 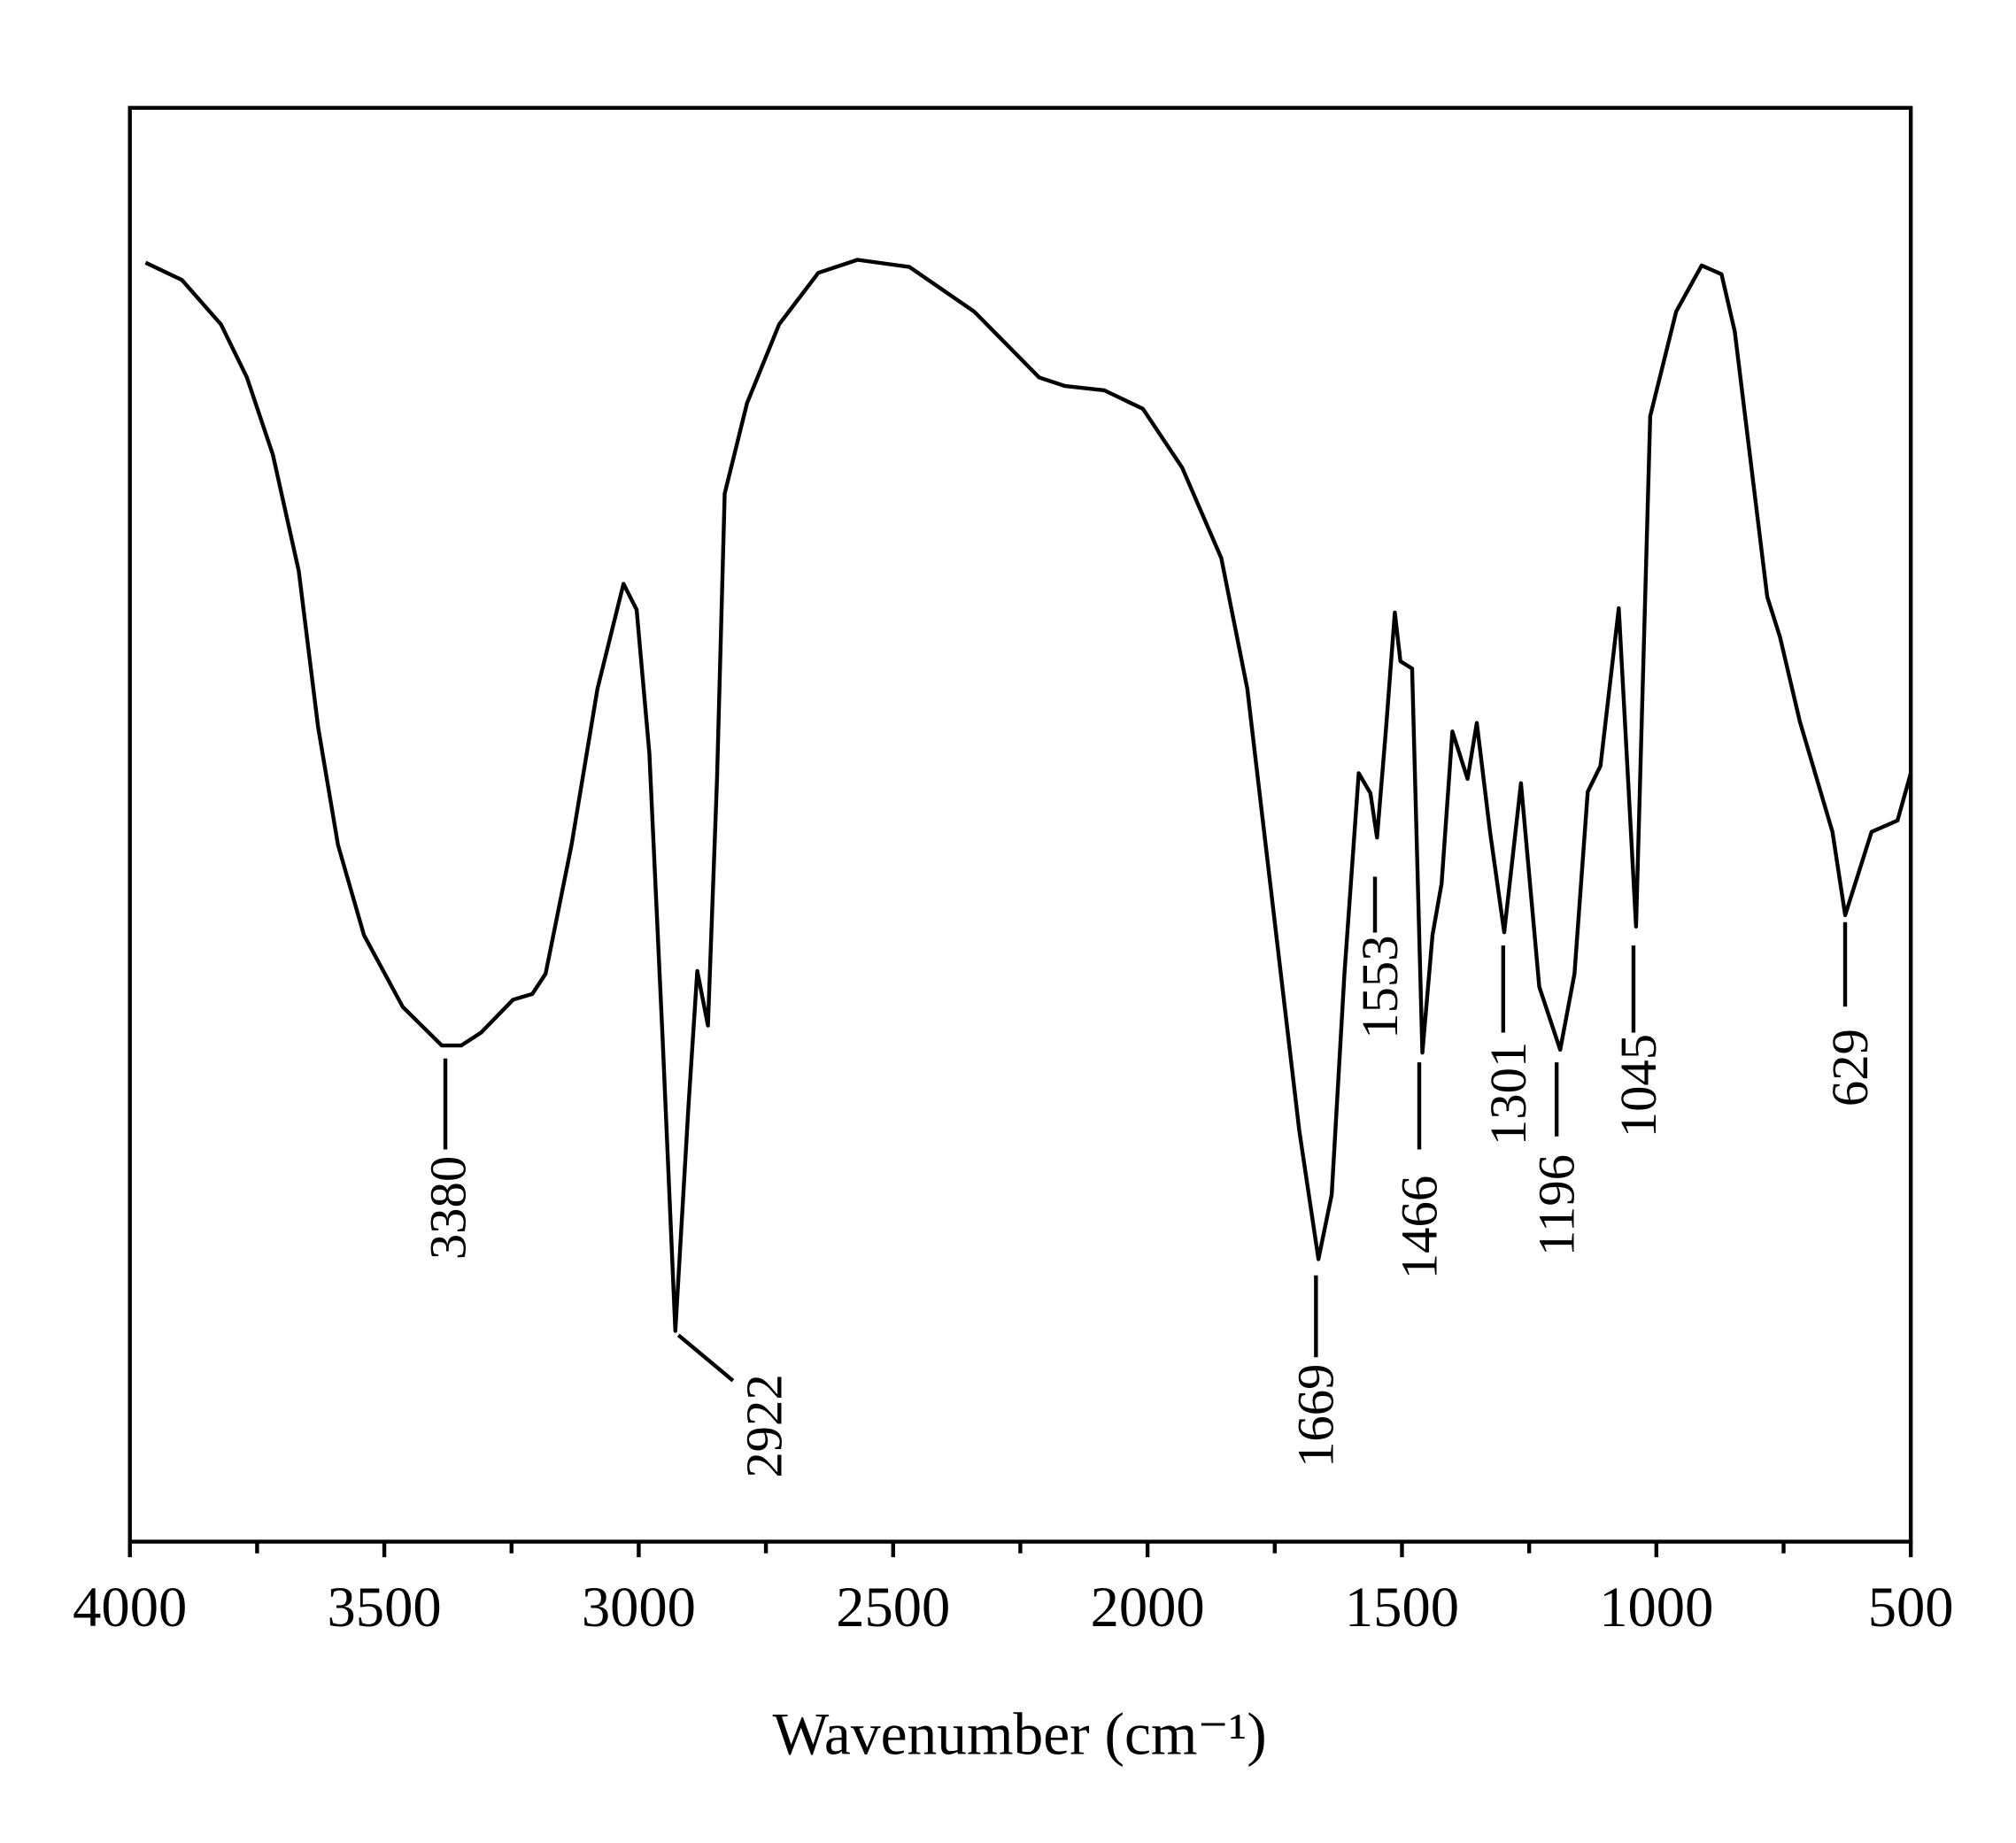 What do you see at coordinates (1148, 1607) in the screenshot?
I see `x-tick-label: 2000` at bounding box center [1148, 1607].